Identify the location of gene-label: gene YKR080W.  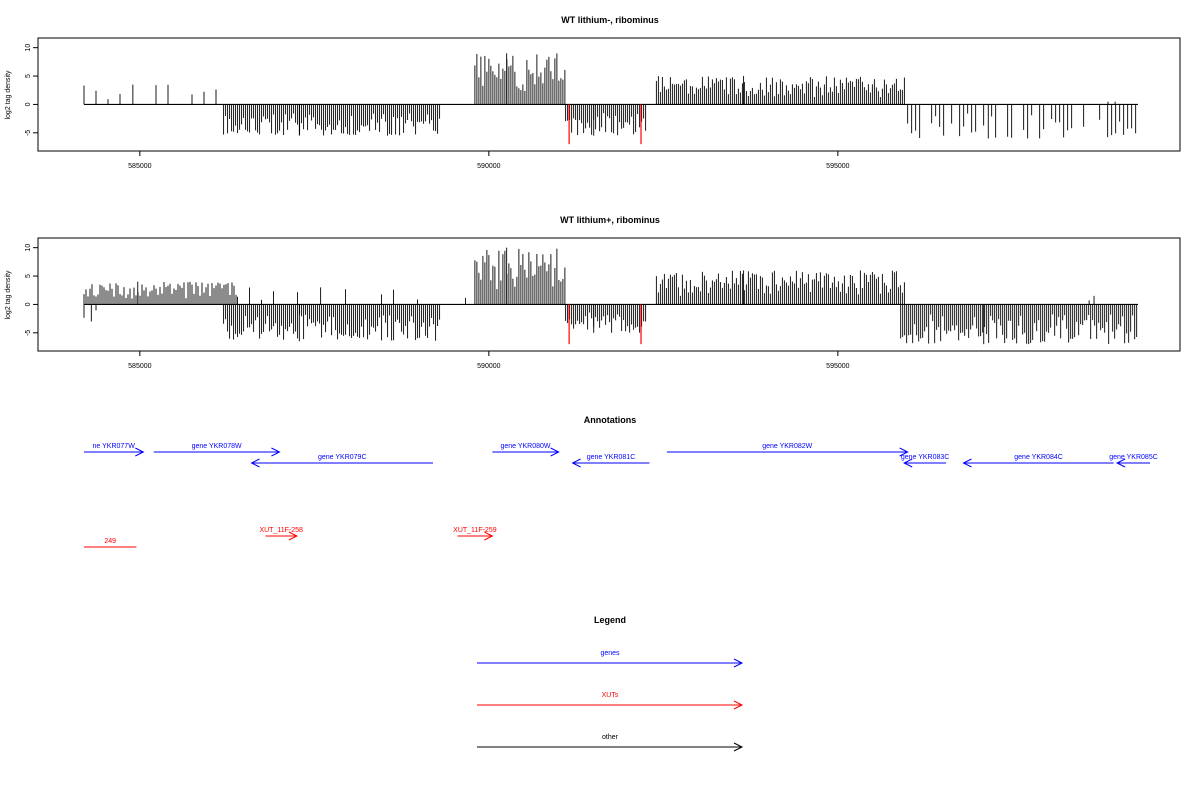
(525, 446).